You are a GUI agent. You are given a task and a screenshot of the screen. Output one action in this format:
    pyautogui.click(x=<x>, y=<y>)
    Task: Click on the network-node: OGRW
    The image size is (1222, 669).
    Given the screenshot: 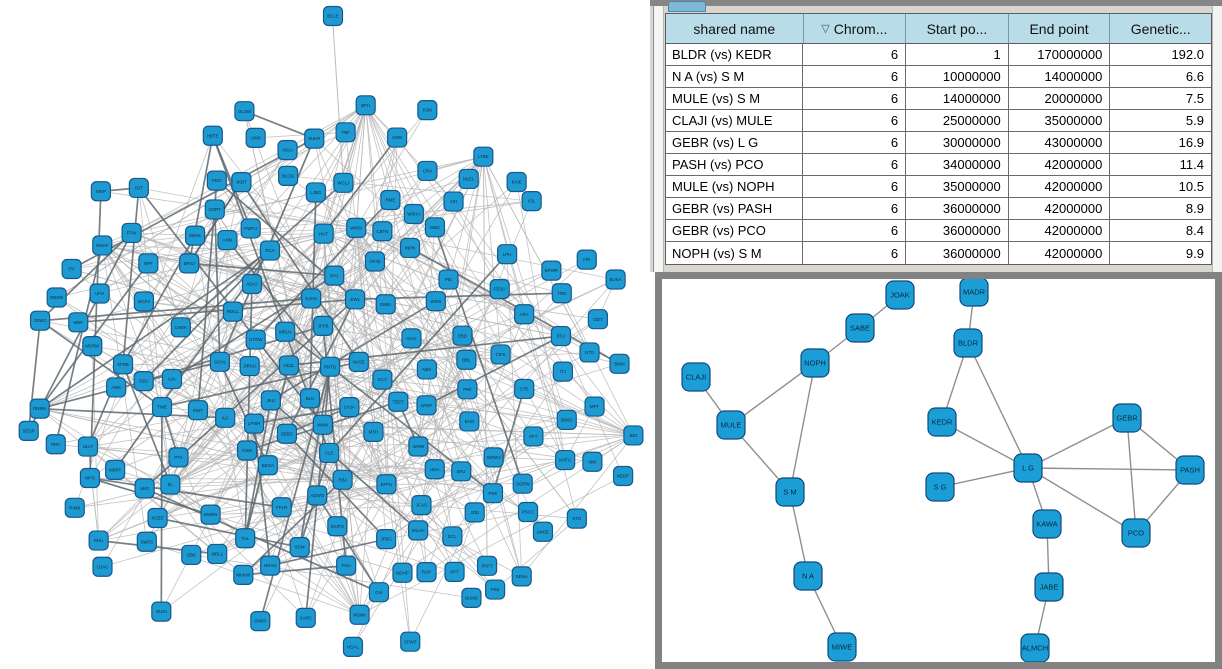 What is the action you would take?
    pyautogui.click(x=522, y=483)
    